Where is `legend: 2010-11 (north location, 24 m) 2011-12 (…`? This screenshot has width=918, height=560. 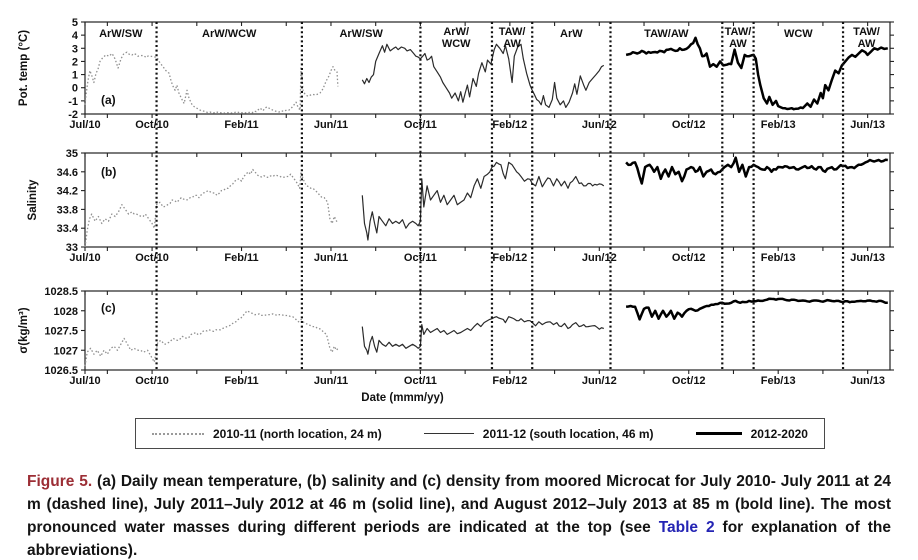
legend: 2010-11 (north location, 24 m) 2011-12 (… is located at coordinates (480, 433).